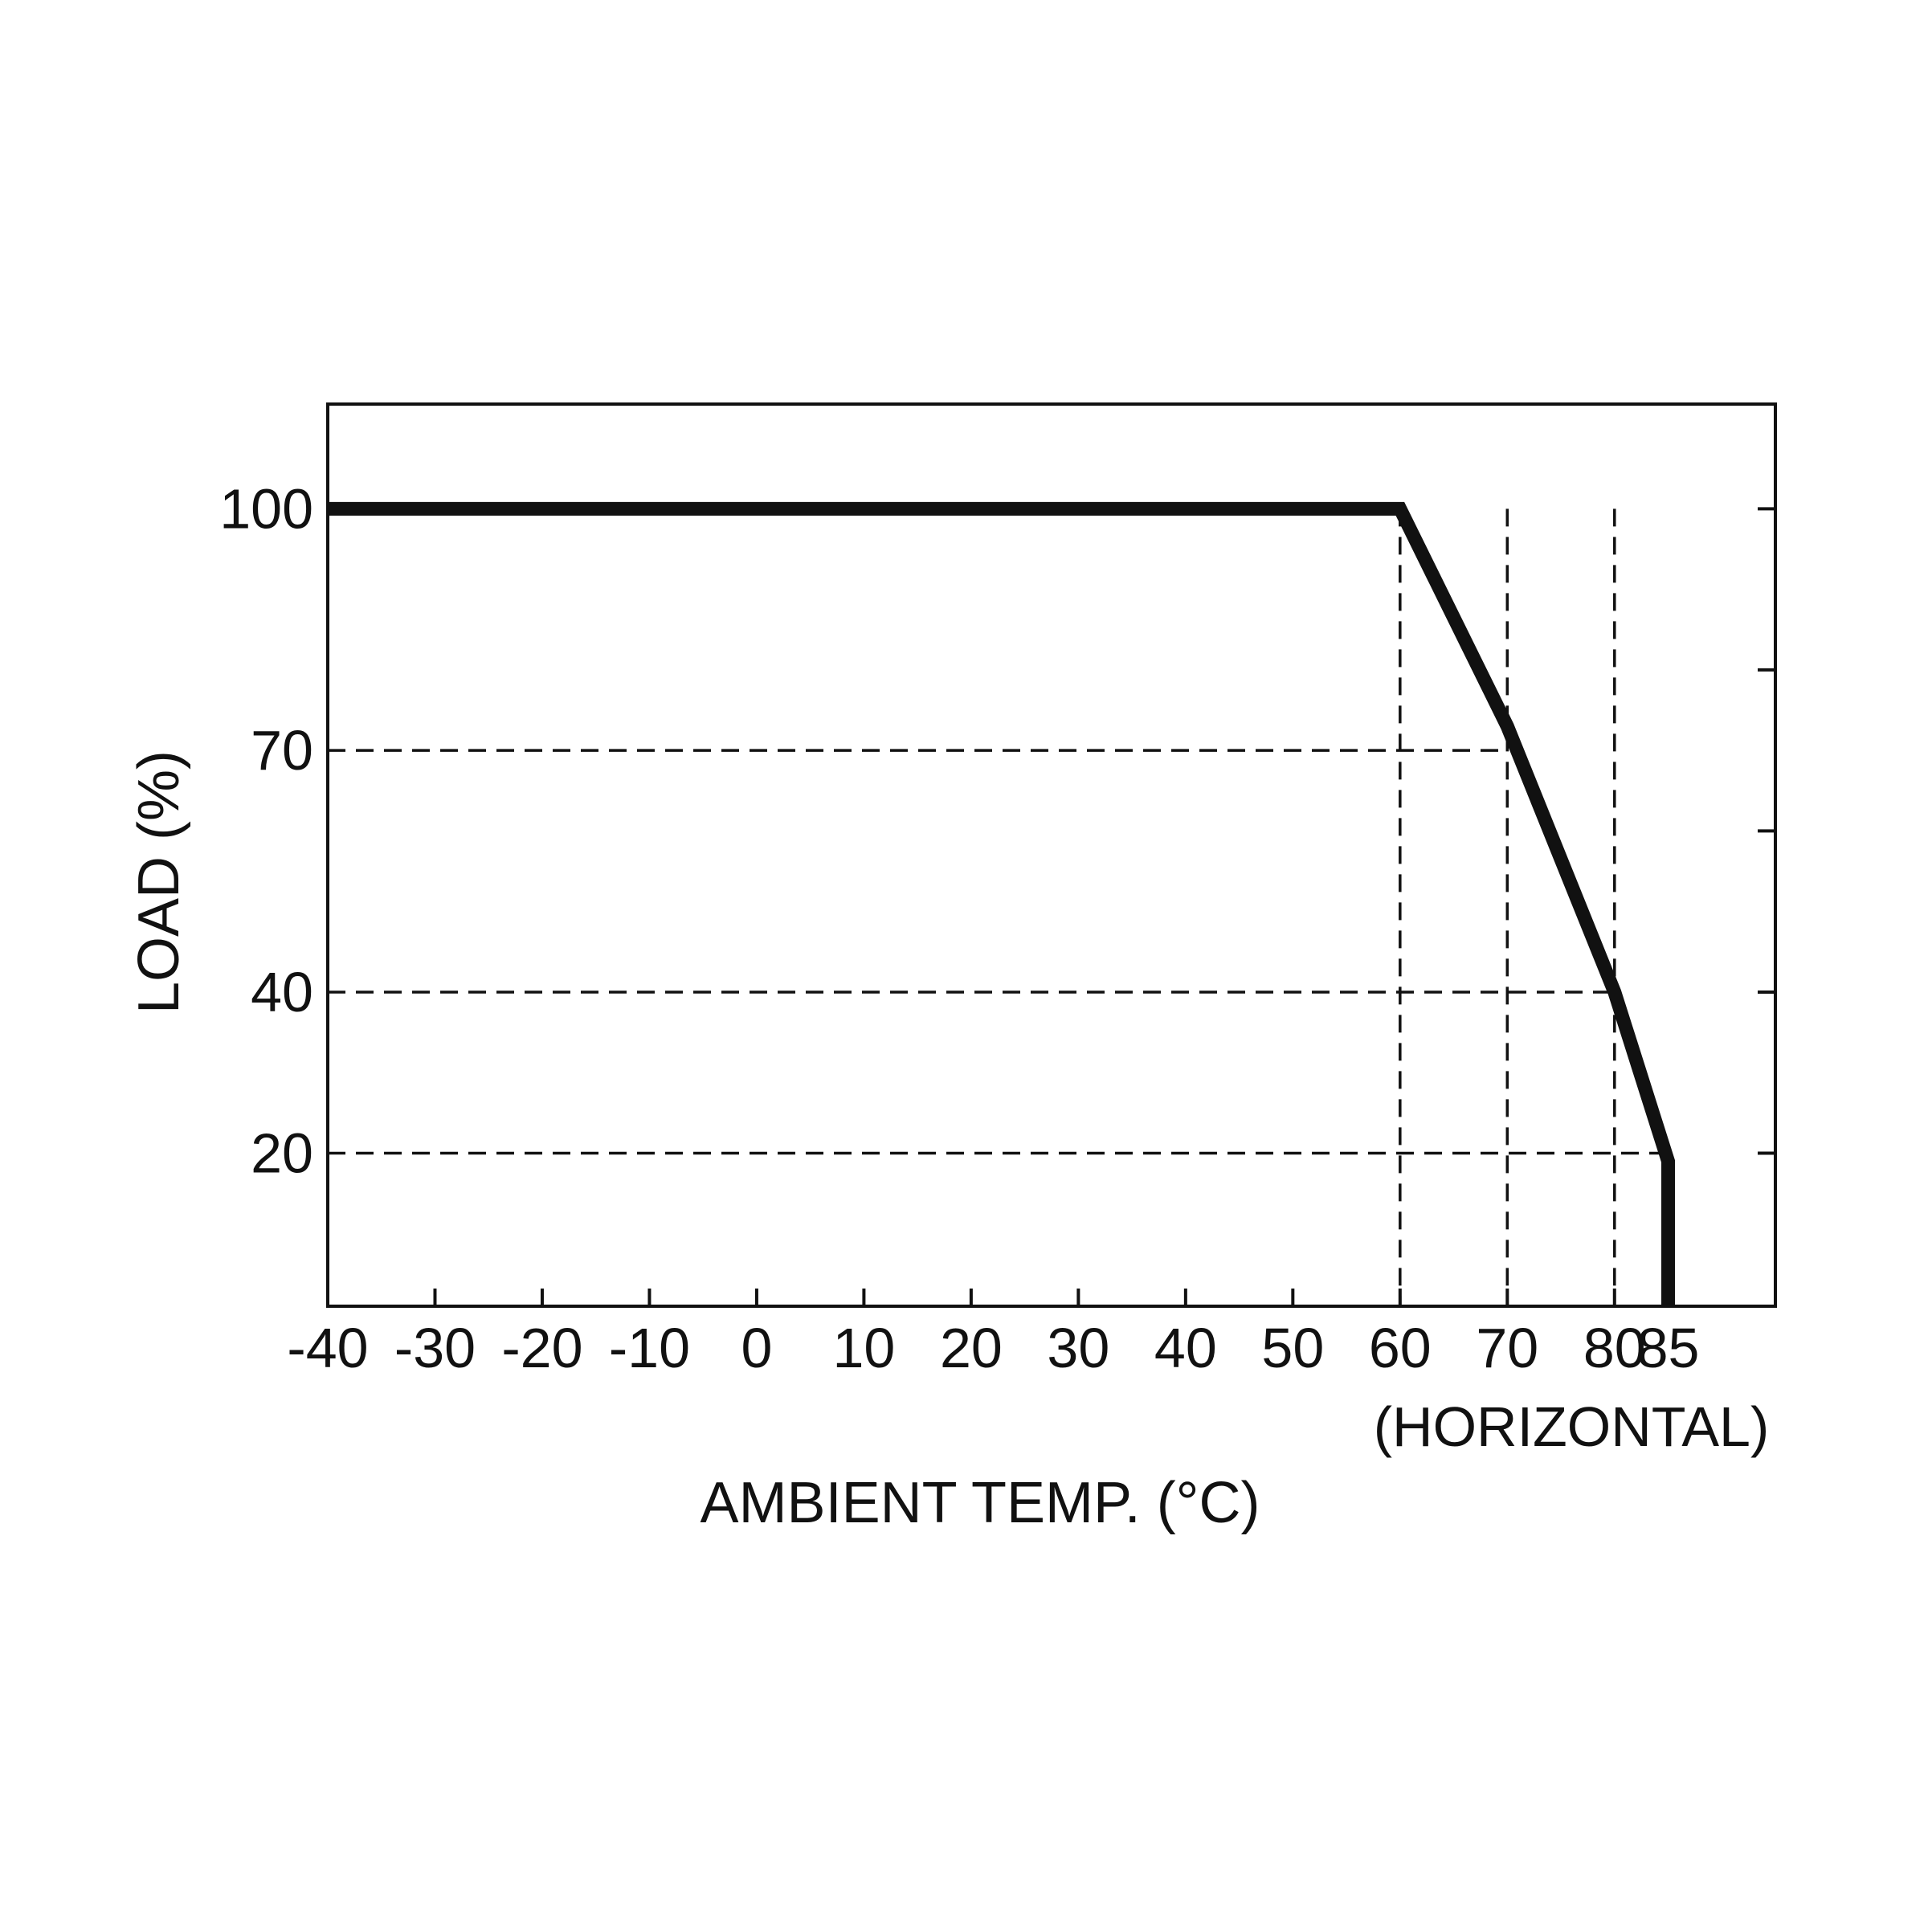  I want to click on y-axis-label: LOAD (%), so click(159, 882).